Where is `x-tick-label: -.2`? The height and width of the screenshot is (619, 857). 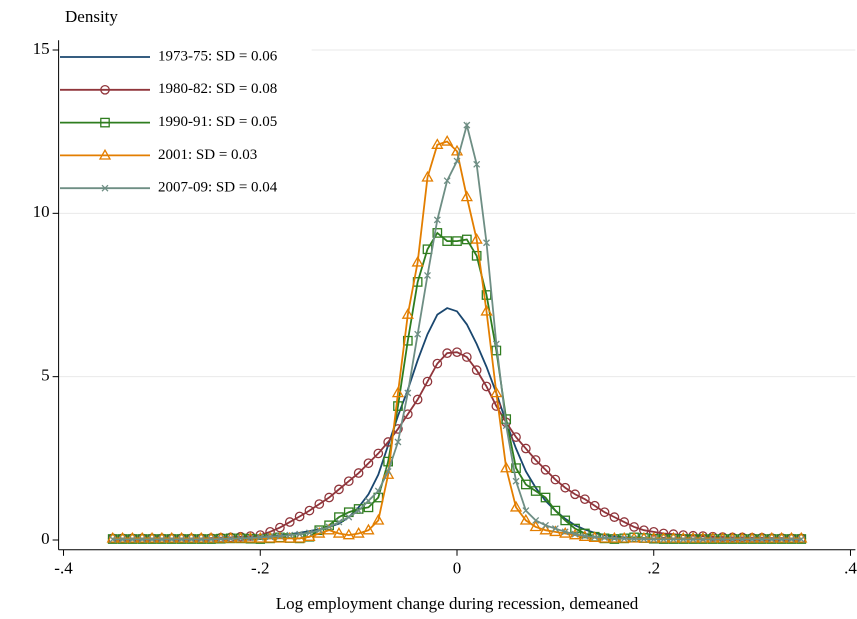 x-tick-label: -.2 is located at coordinates (260, 568).